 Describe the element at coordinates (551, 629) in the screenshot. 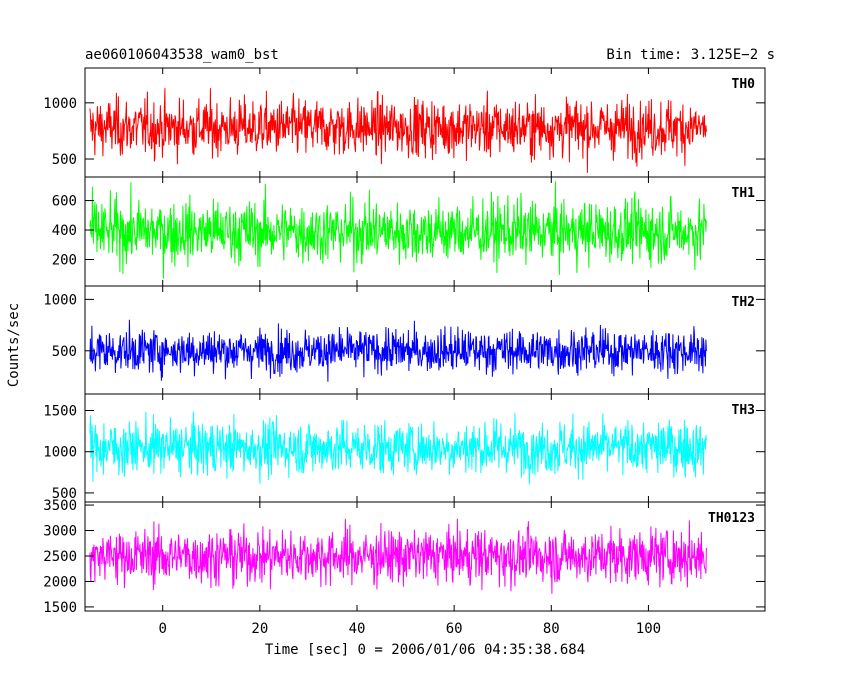

I see `x-tick-label-4: 80` at that location.